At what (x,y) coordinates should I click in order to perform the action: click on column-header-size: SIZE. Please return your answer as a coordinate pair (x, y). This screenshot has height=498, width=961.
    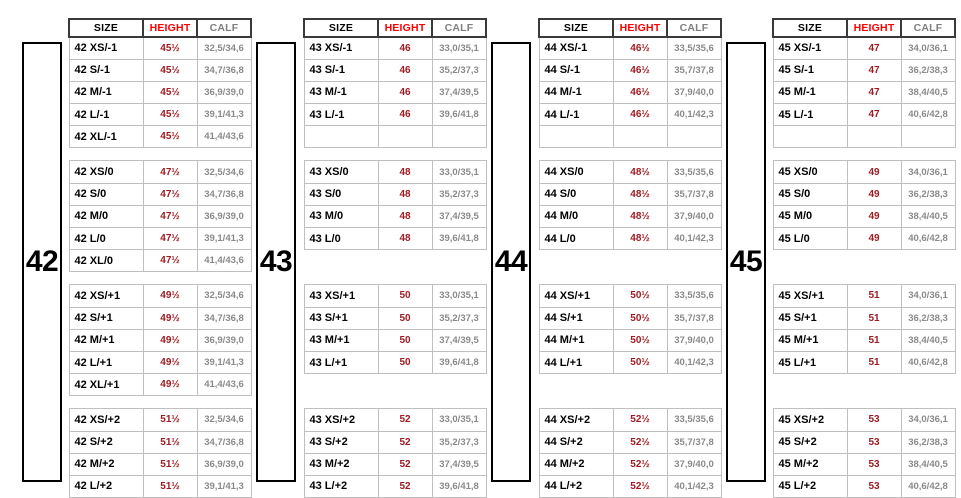
    Looking at the image, I should click on (576, 28).